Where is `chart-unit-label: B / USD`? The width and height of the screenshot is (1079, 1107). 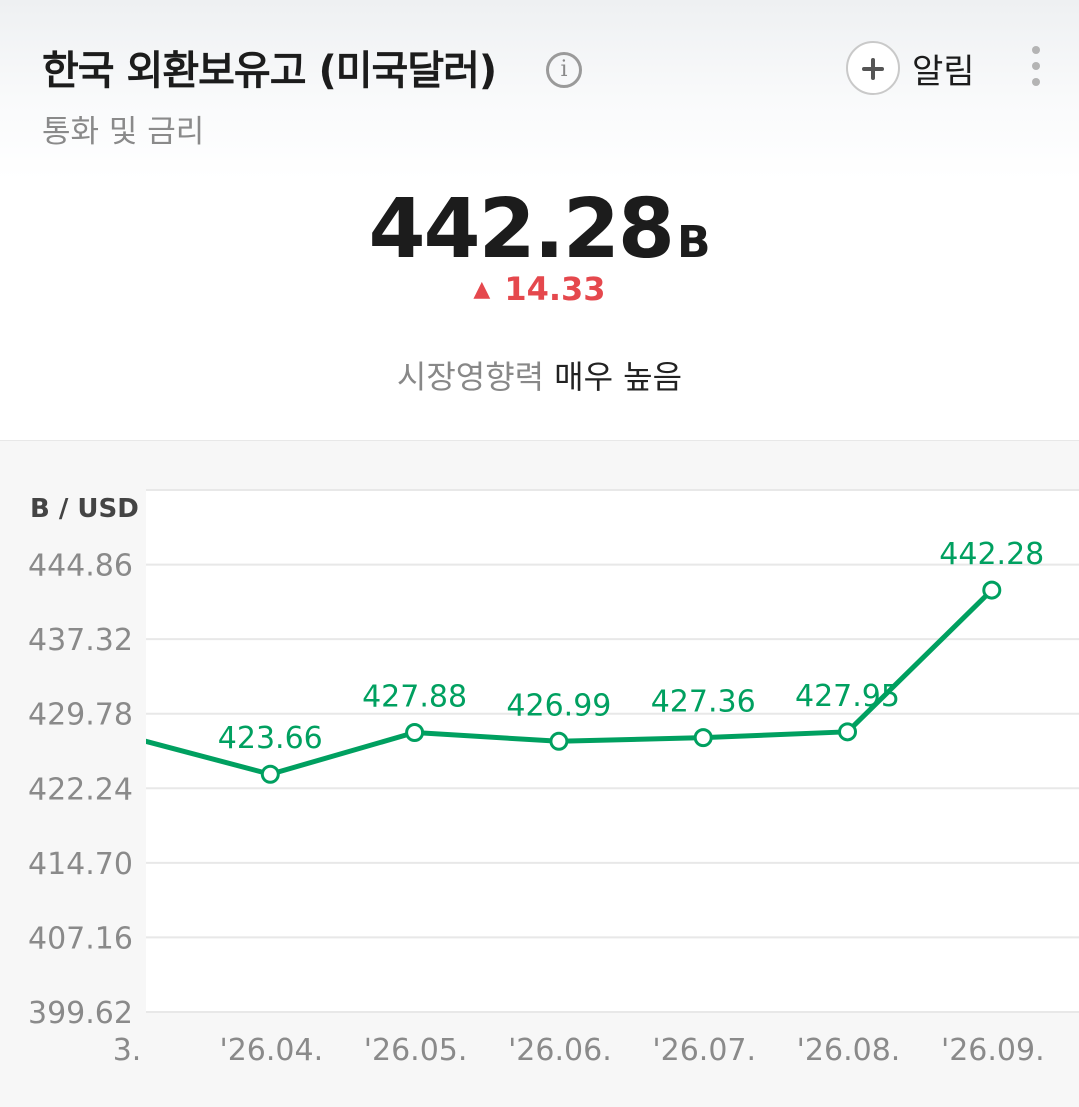
chart-unit-label: B / USD is located at coordinates (84, 509).